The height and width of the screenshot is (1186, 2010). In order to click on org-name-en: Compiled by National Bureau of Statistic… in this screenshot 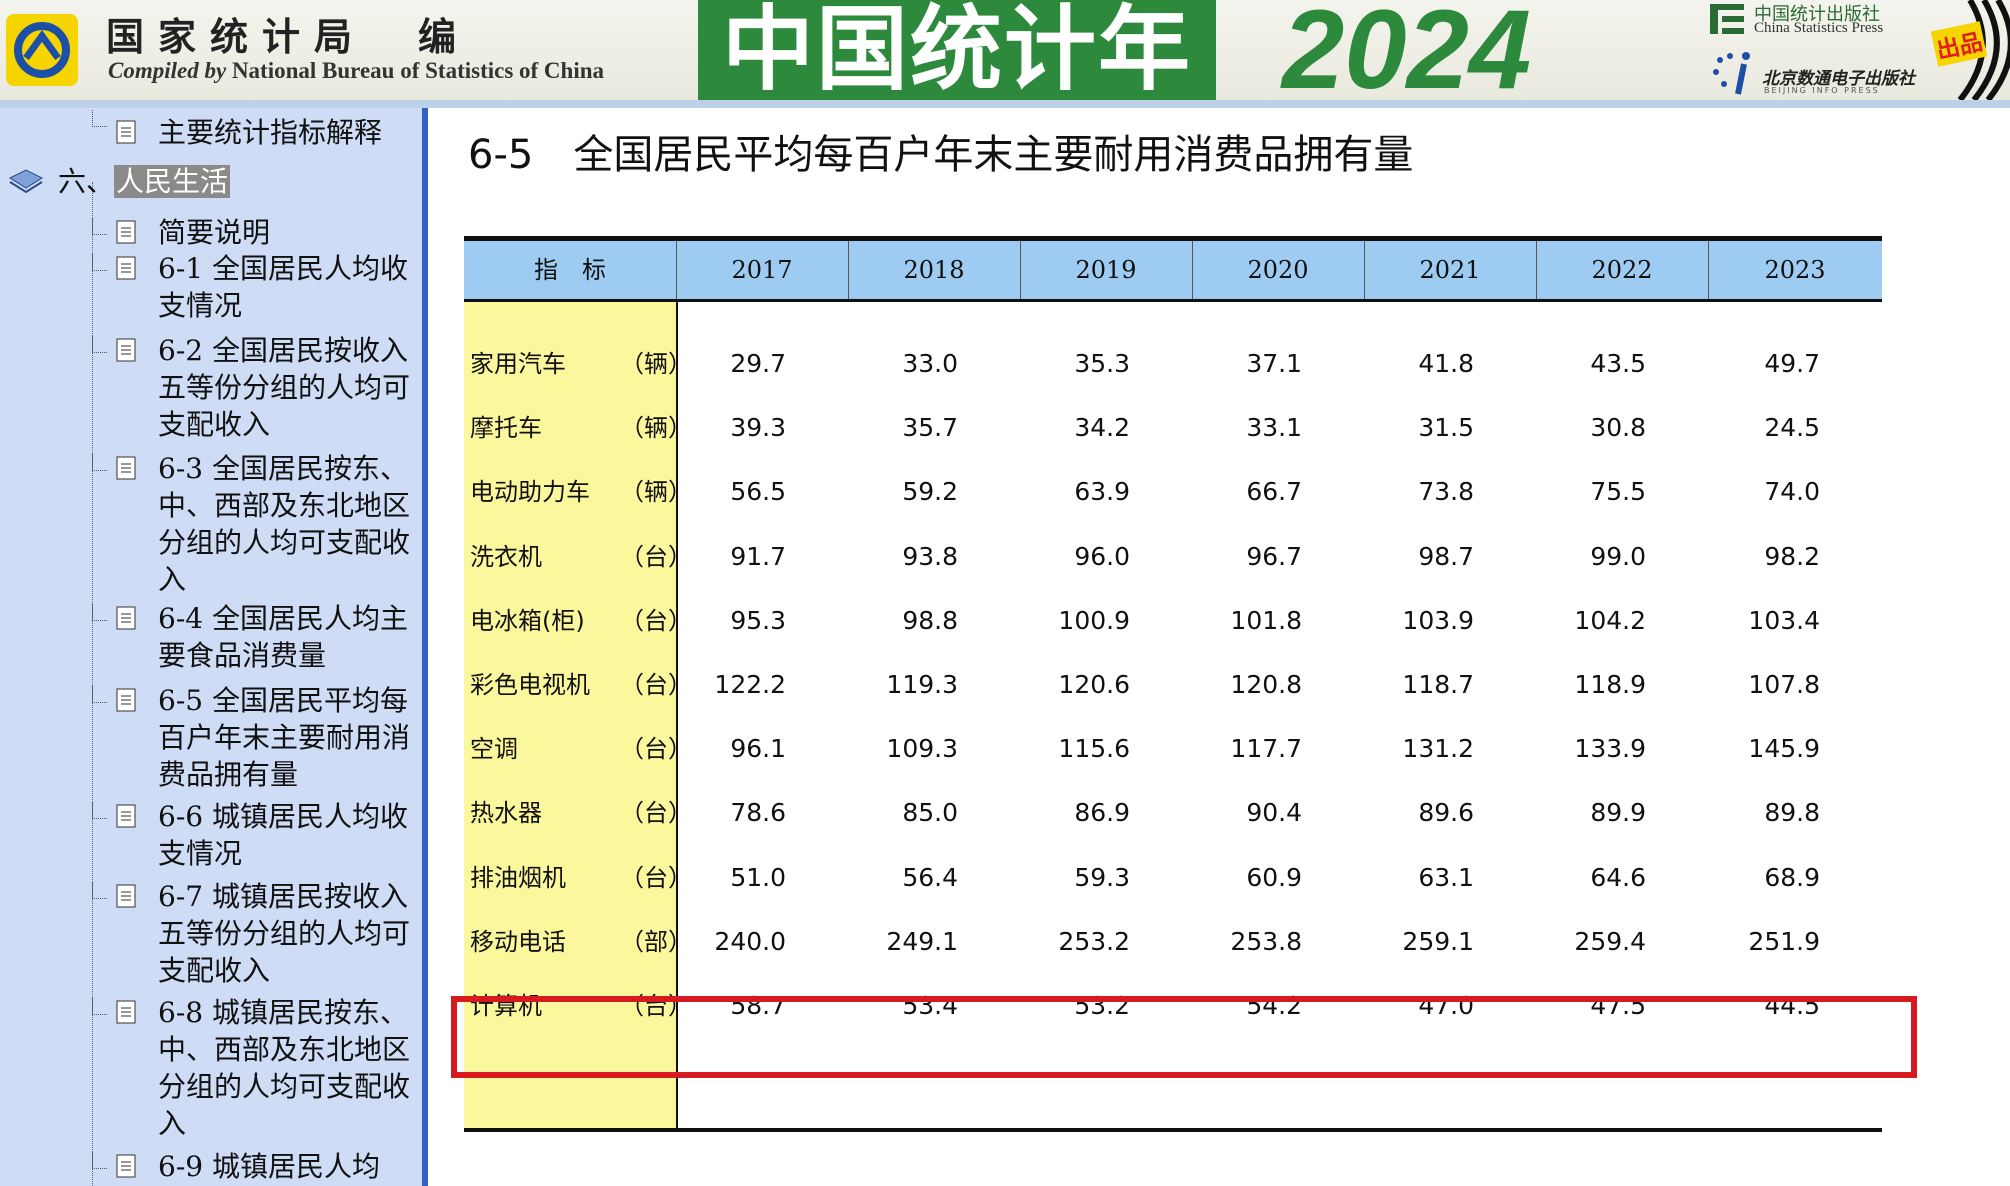, I will do `click(356, 71)`.